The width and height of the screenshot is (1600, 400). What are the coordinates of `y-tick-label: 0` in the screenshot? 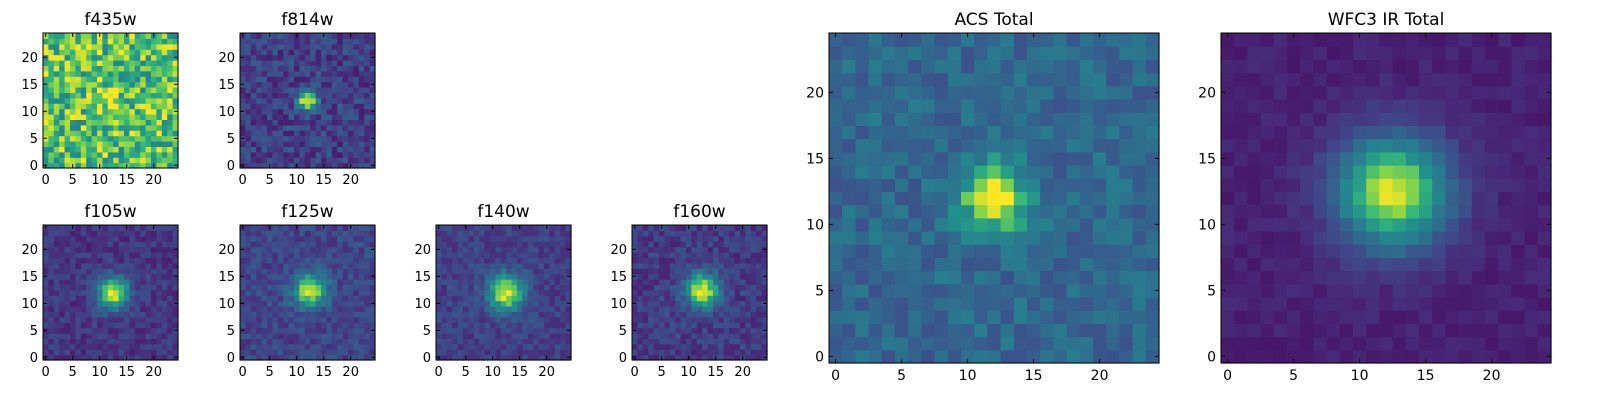 It's located at (427, 358).